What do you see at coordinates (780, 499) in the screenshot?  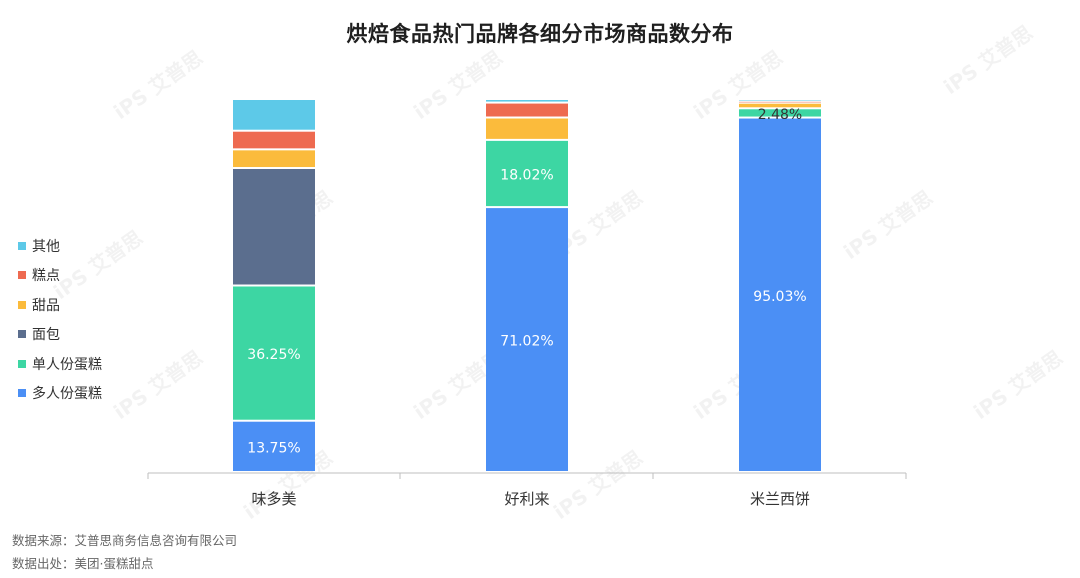 I see `x-tick-label: 米兰西饼` at bounding box center [780, 499].